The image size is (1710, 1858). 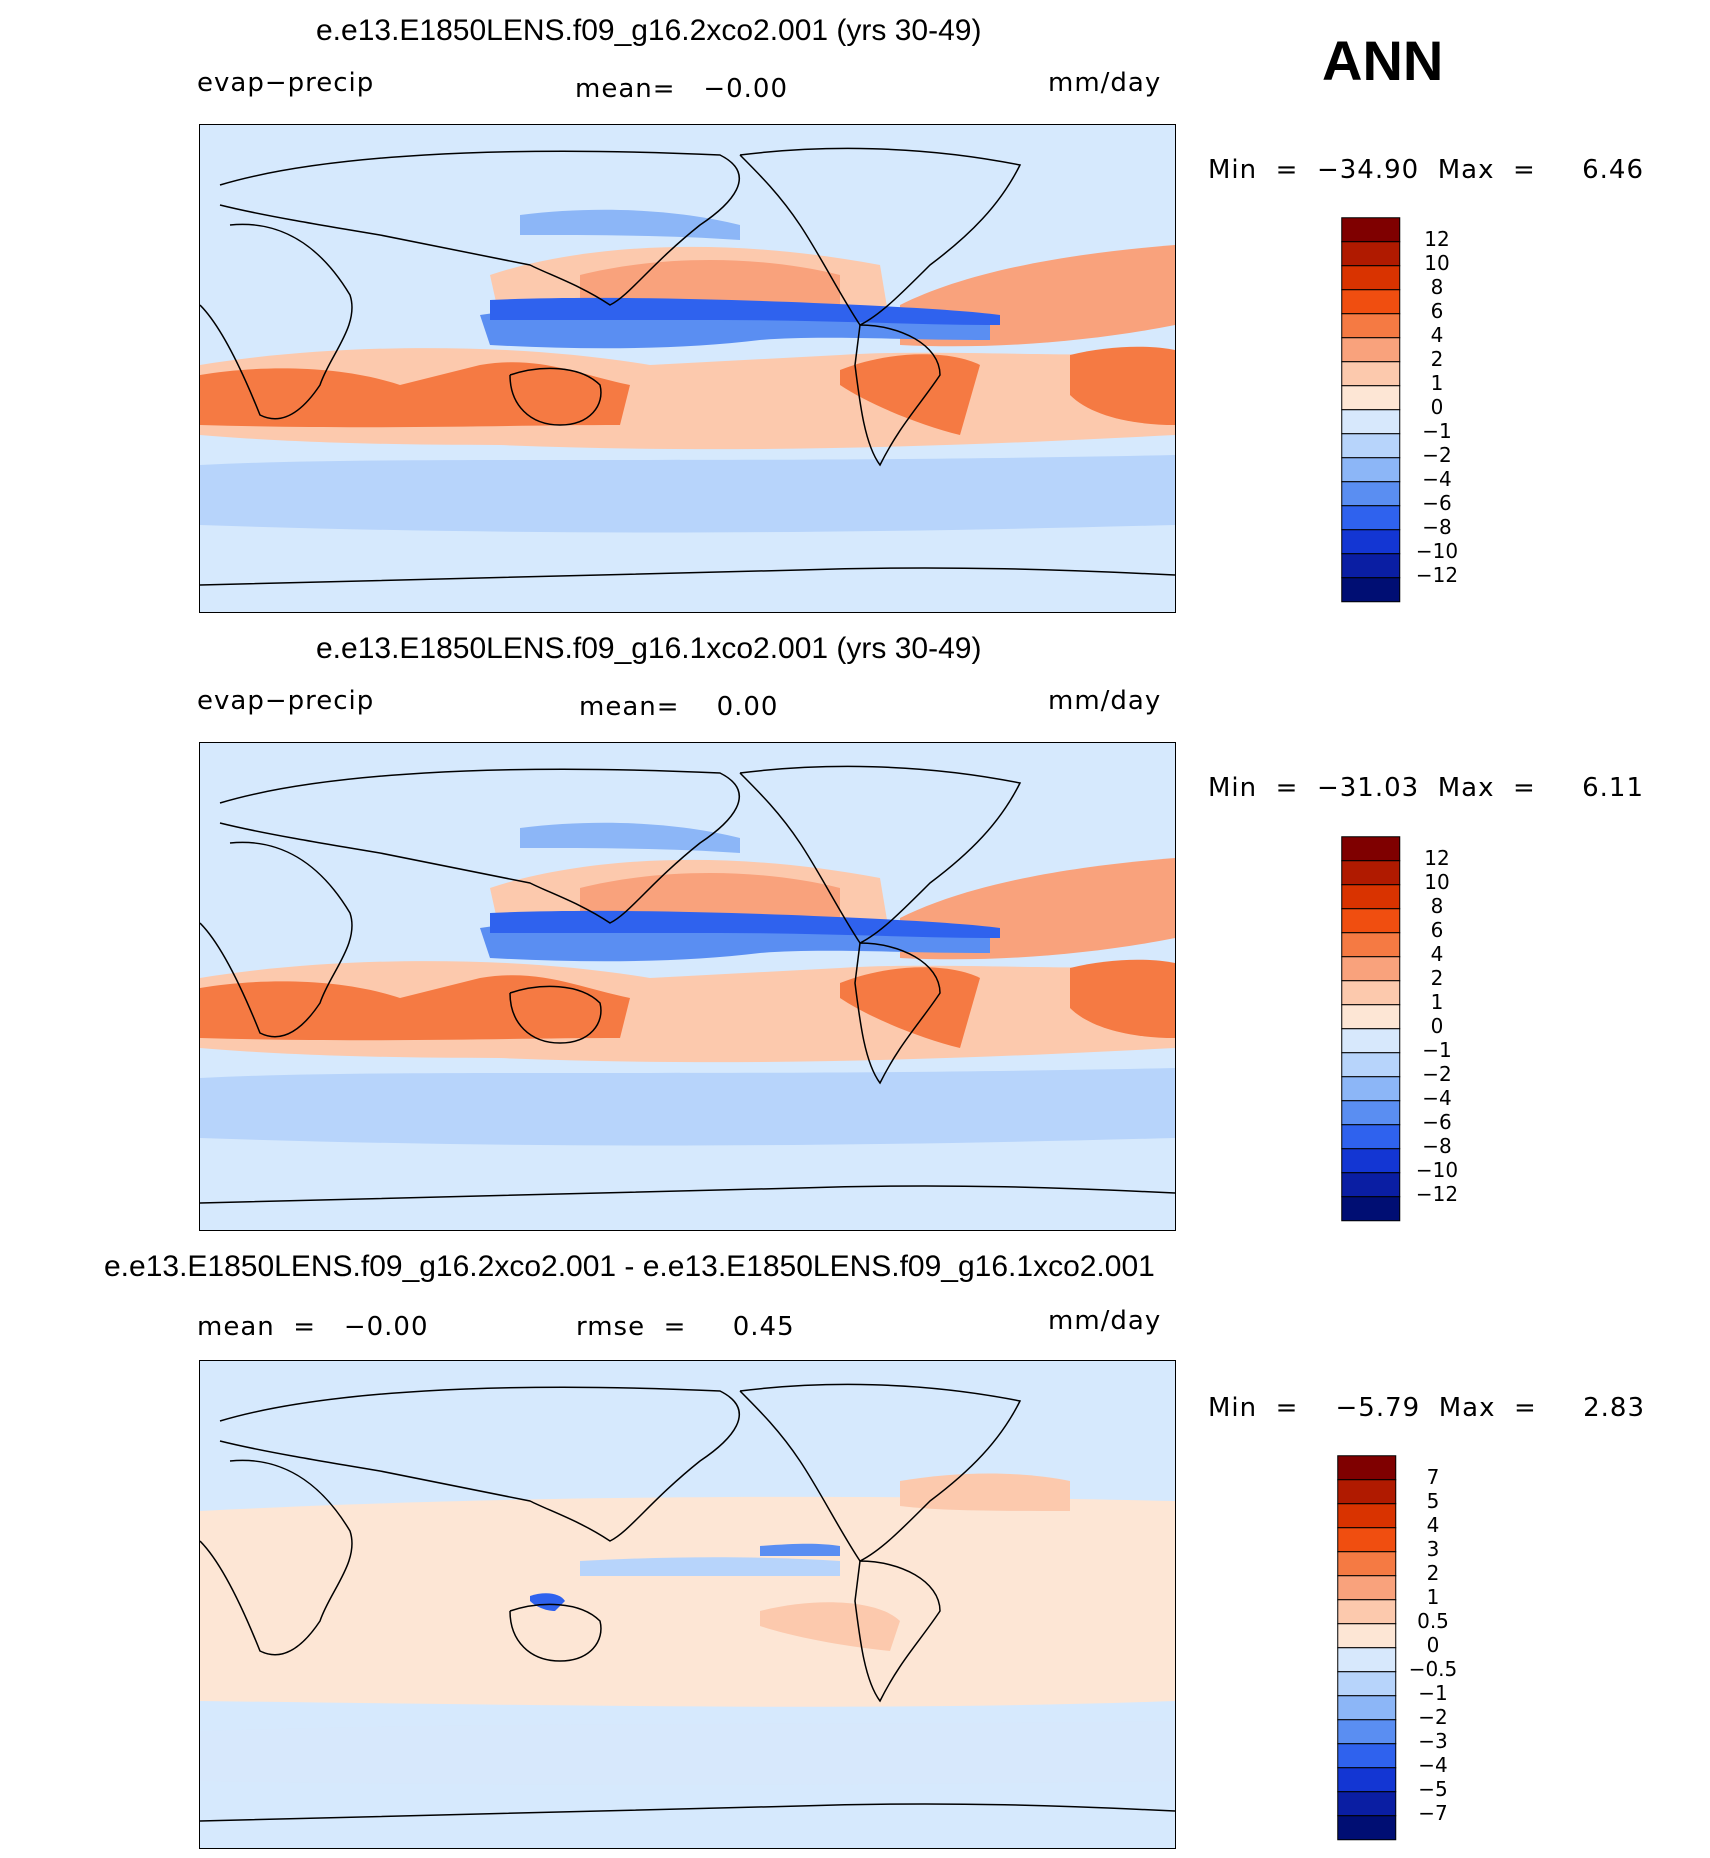 I want to click on panel2-colorbar: 12 10 8 6 4 2 1 0 −1 −2 −4 −6 −8 −10 −12, so click(x=1401, y=1029).